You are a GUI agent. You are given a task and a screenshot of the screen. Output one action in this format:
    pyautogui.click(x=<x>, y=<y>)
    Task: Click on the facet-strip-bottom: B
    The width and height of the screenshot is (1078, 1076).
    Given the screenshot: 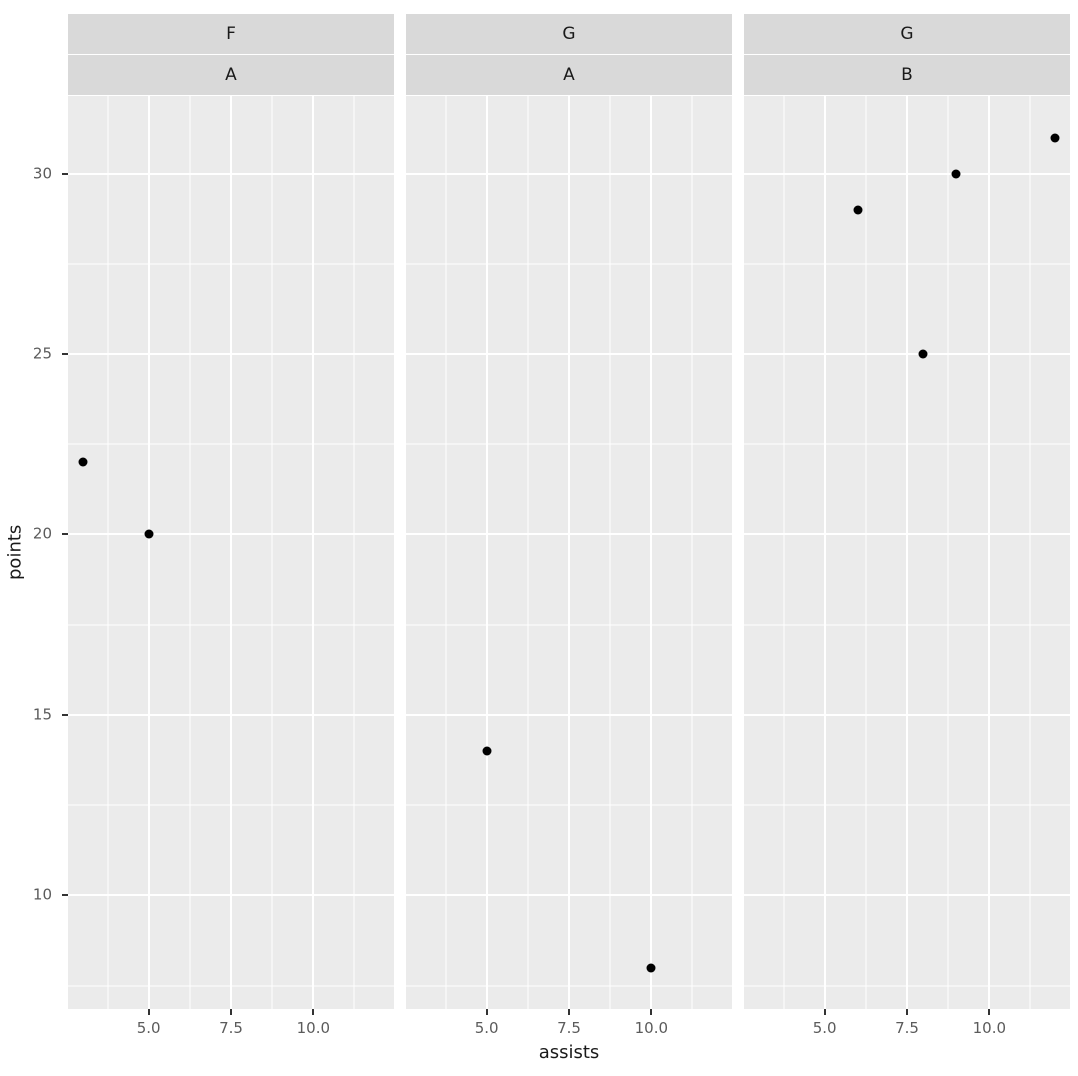 What is the action you would take?
    pyautogui.click(x=907, y=75)
    